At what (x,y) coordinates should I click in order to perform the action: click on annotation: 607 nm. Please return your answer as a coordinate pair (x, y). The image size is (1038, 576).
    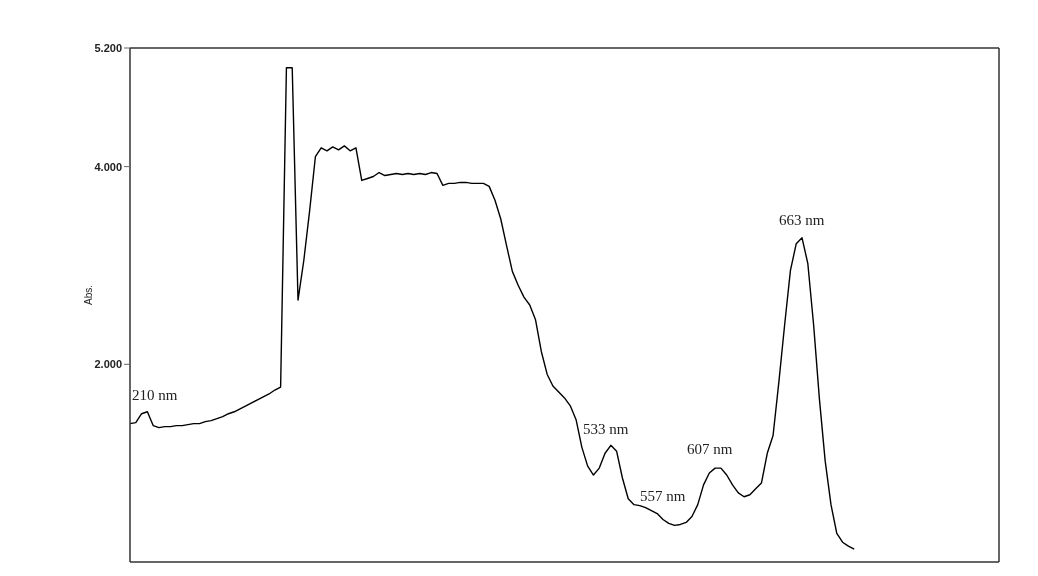
    Looking at the image, I should click on (710, 449).